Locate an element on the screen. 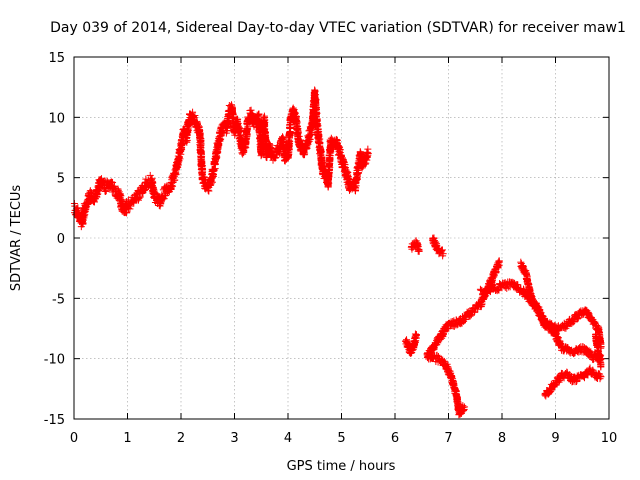  x-tick-label: 10 is located at coordinates (609, 438).